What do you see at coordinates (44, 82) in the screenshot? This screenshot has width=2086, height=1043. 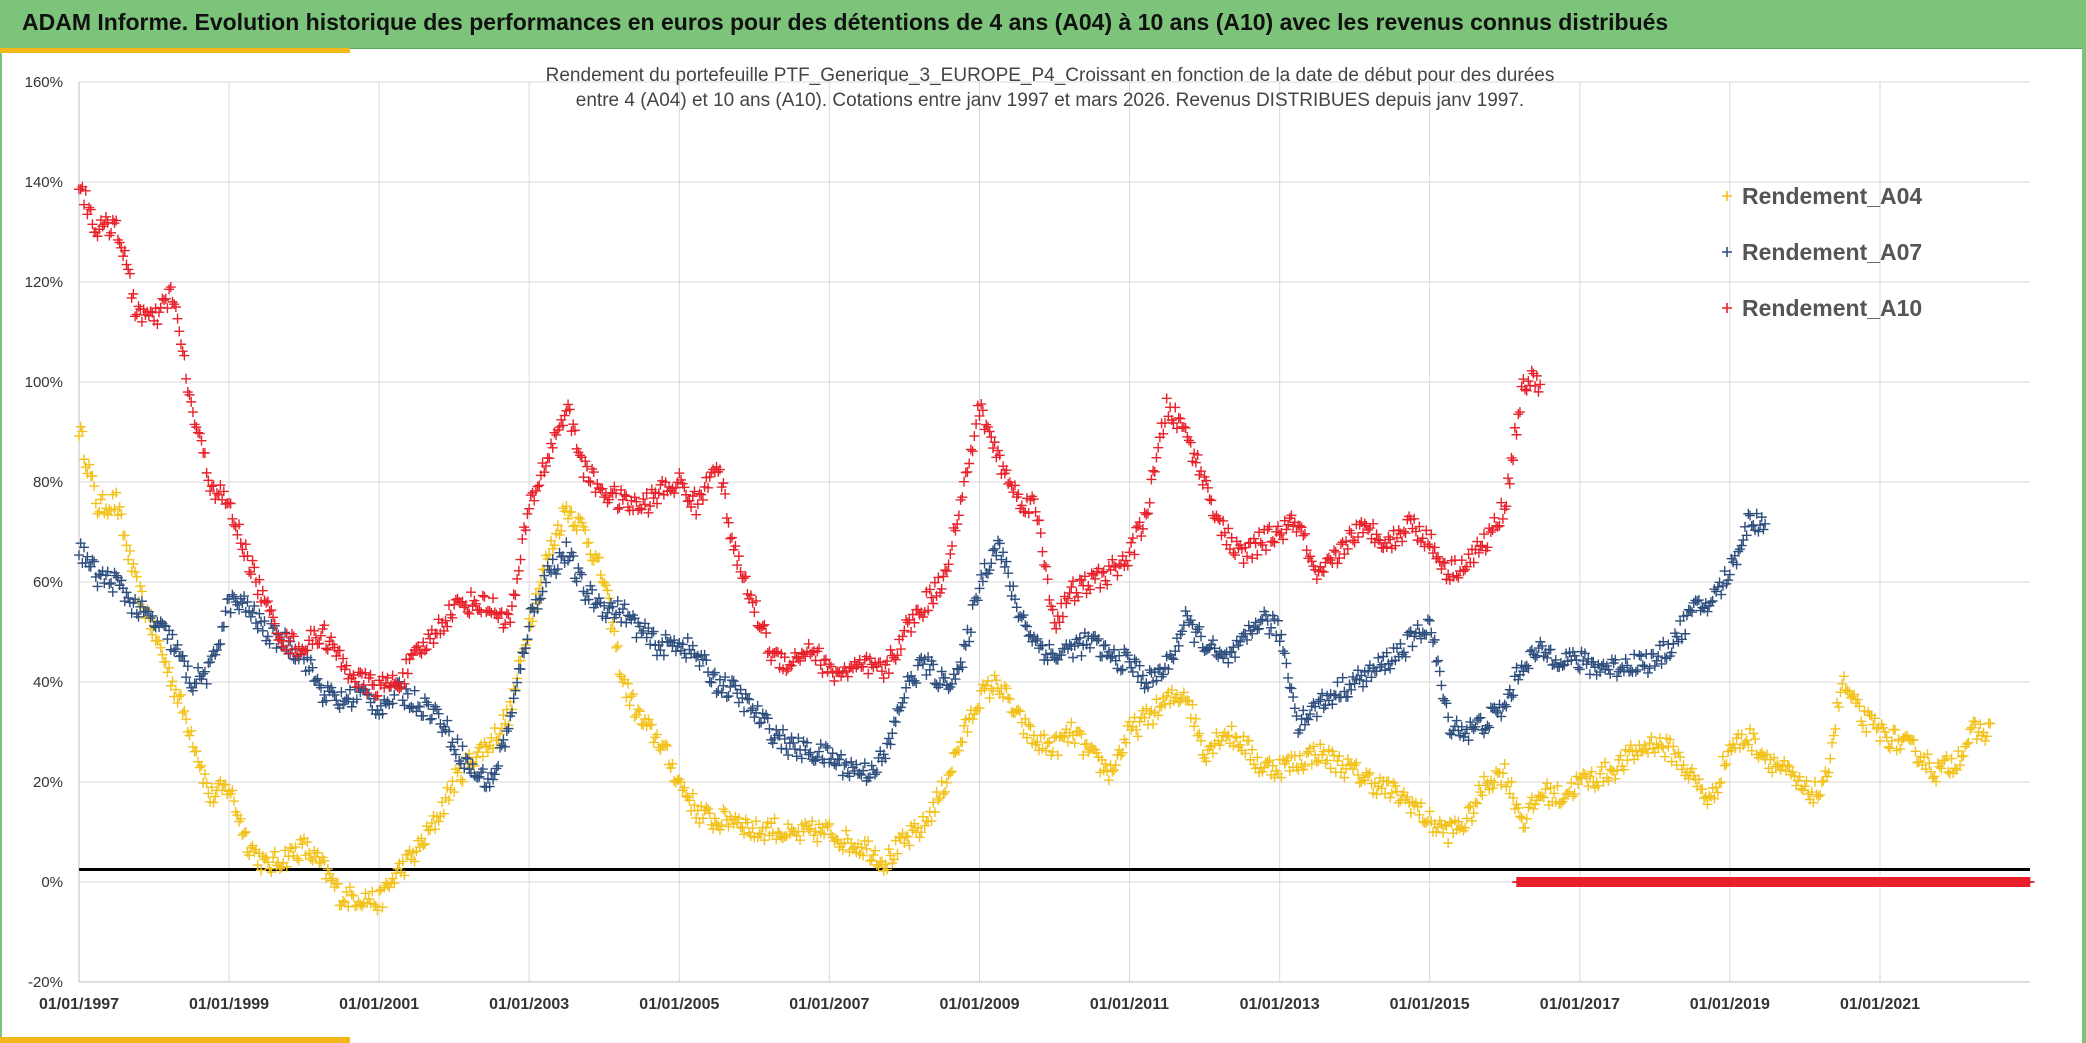 I see `y-tick-label: 160%` at bounding box center [44, 82].